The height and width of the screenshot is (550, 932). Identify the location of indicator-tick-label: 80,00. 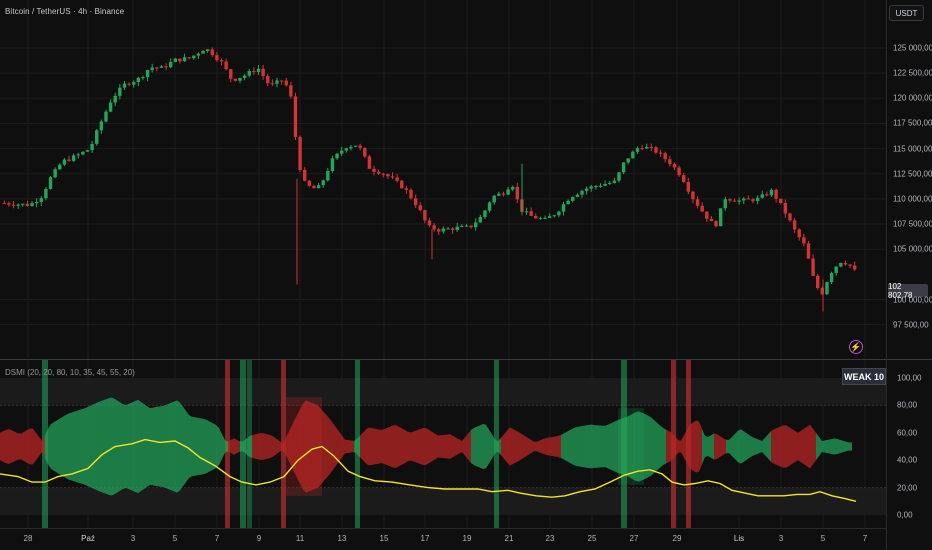
(907, 405).